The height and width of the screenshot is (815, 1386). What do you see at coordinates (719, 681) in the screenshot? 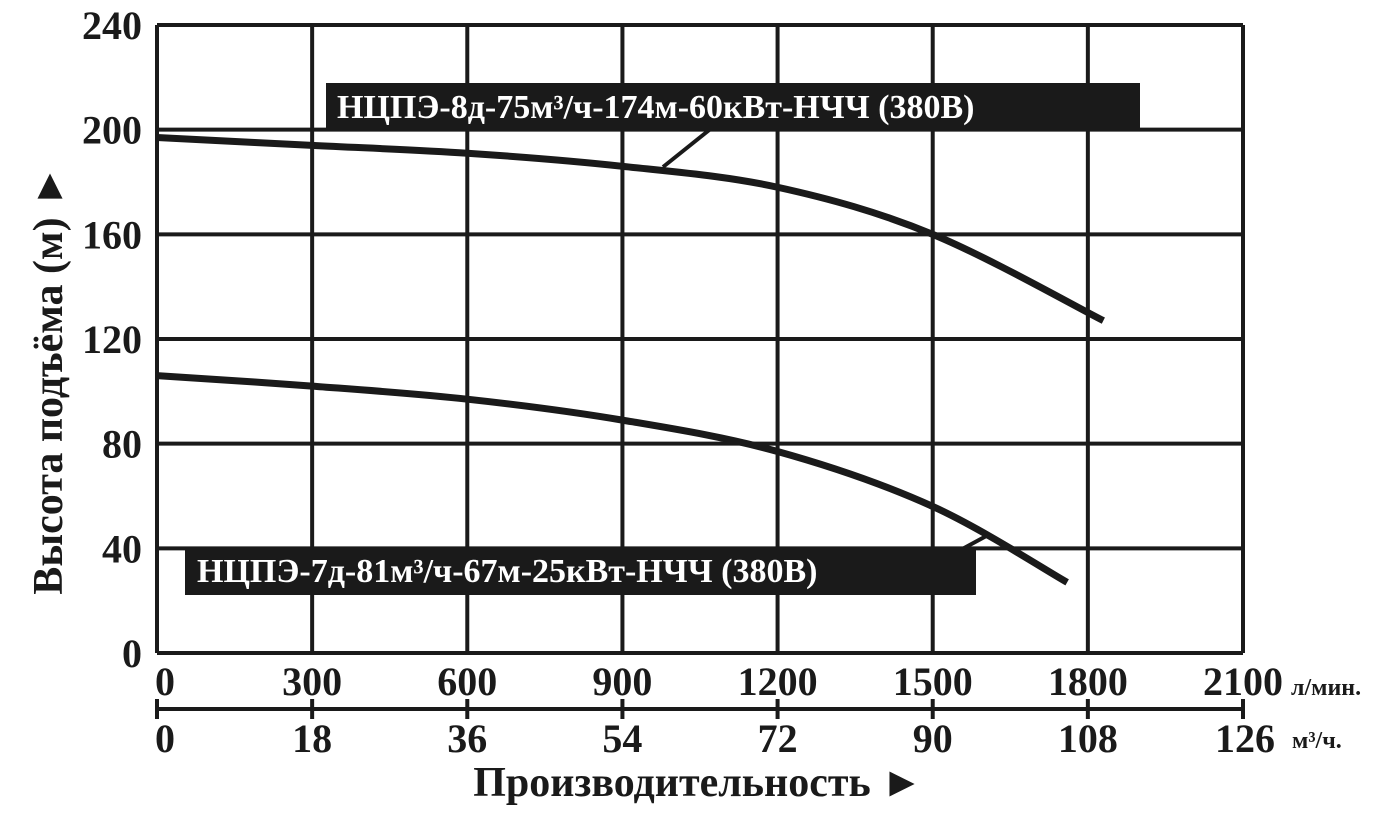
I see `x-tick-labels: 0 300 600 900 1200 1500 1800 2100` at bounding box center [719, 681].